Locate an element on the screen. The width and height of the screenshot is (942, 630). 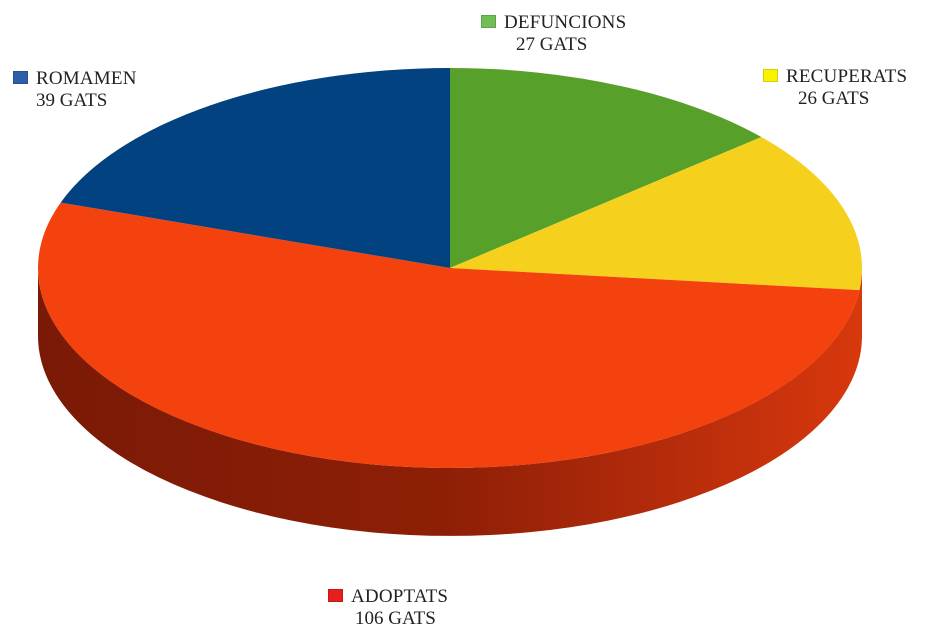
pie-slice-defuncions is located at coordinates (606, 168).